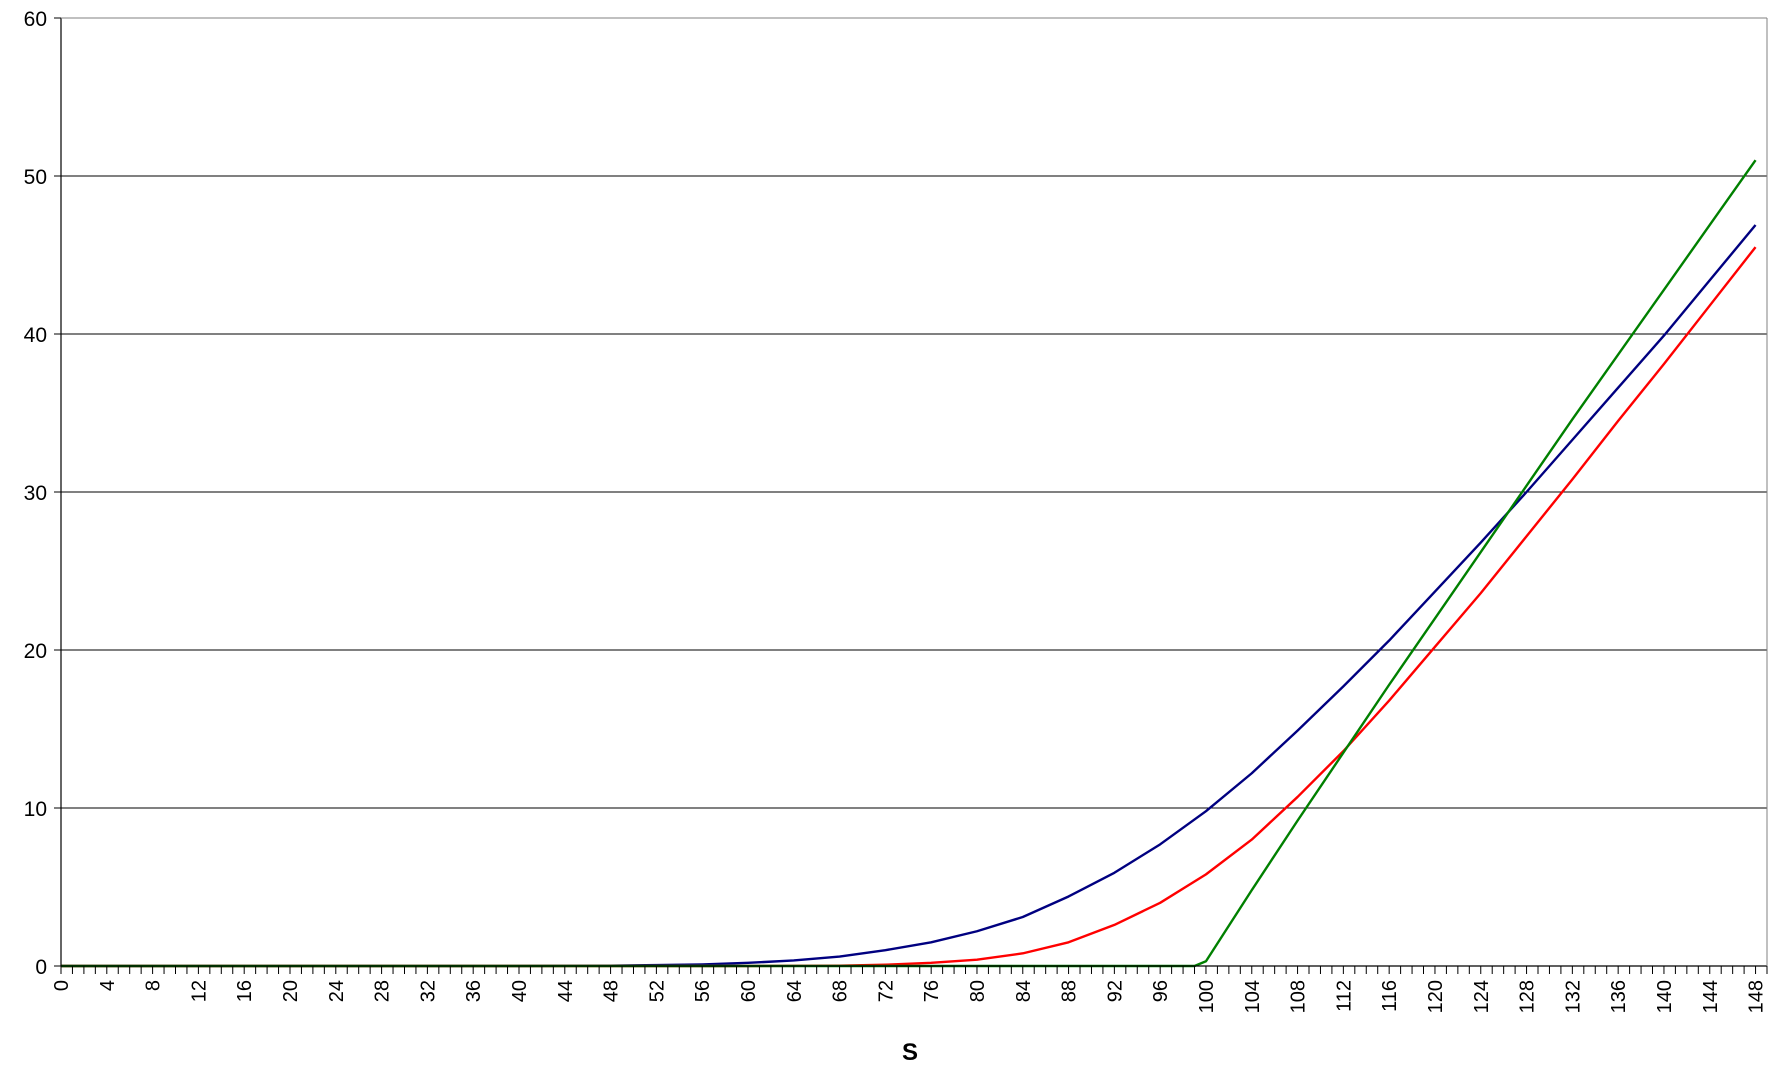 Image resolution: width=1776 pixels, height=1073 pixels. Describe the element at coordinates (383, 991) in the screenshot. I see `x-tick-label: 28` at that location.